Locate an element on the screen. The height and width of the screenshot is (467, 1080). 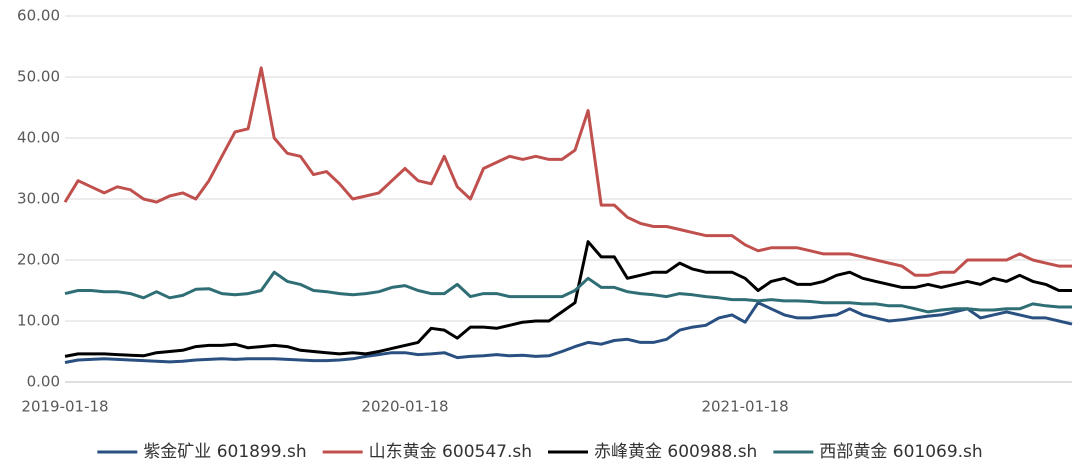
y-tick-label: 40.00 is located at coordinates (38, 138).